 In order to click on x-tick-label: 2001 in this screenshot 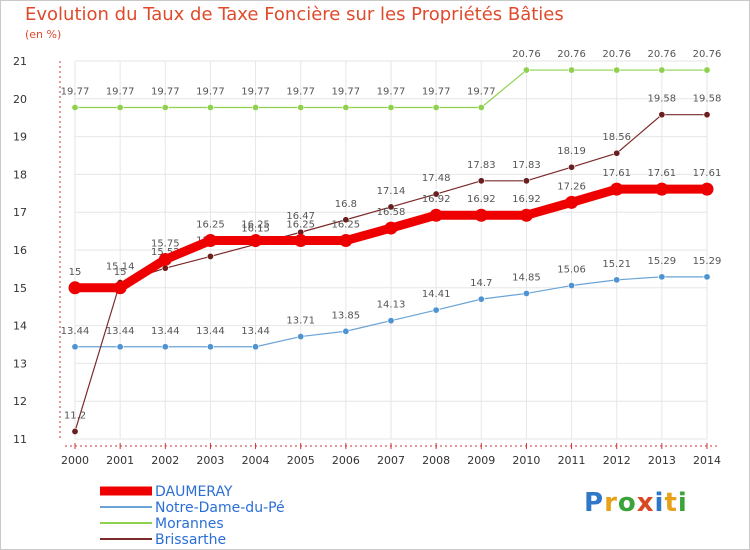, I will do `click(120, 460)`.